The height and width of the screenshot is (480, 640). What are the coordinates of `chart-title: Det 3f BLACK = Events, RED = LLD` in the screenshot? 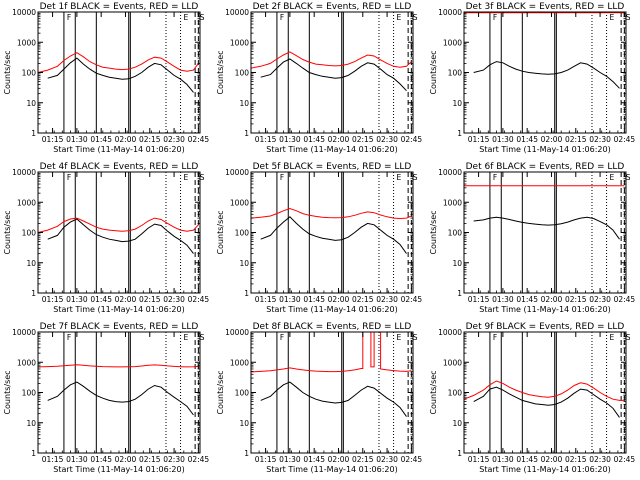 It's located at (545, 7).